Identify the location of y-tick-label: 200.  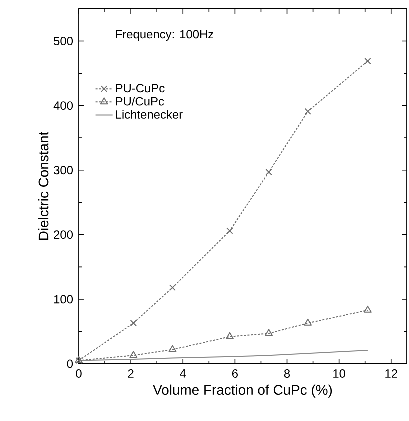
(64, 235).